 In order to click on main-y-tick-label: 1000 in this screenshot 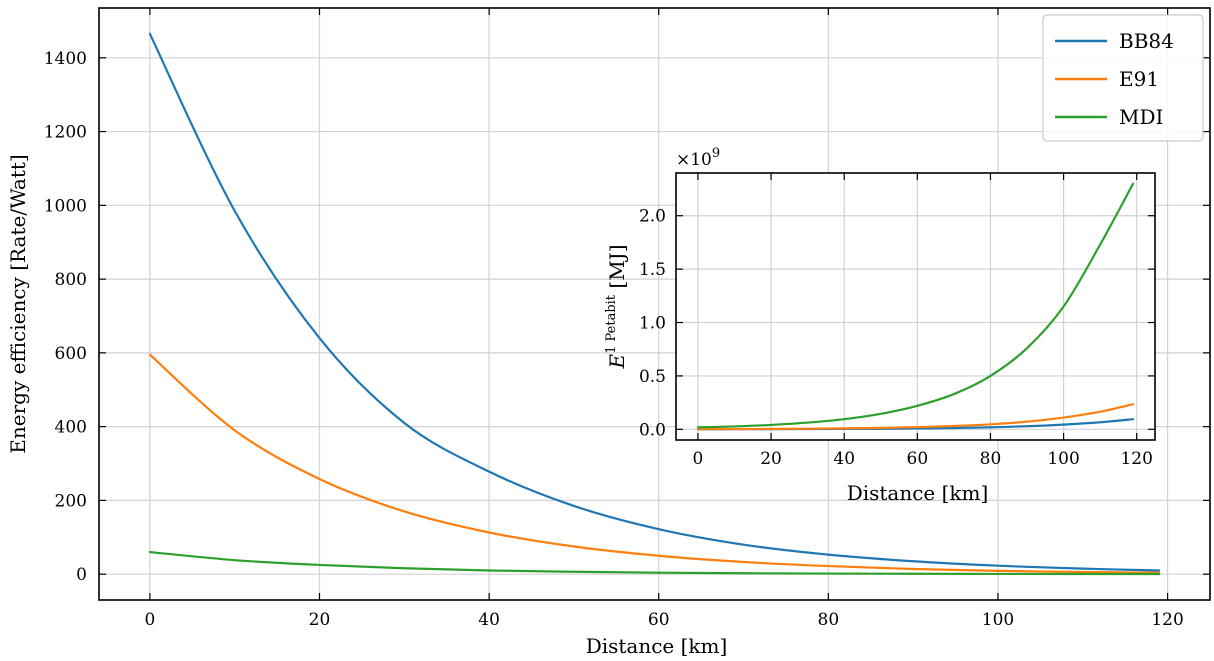, I will do `click(65, 206)`.